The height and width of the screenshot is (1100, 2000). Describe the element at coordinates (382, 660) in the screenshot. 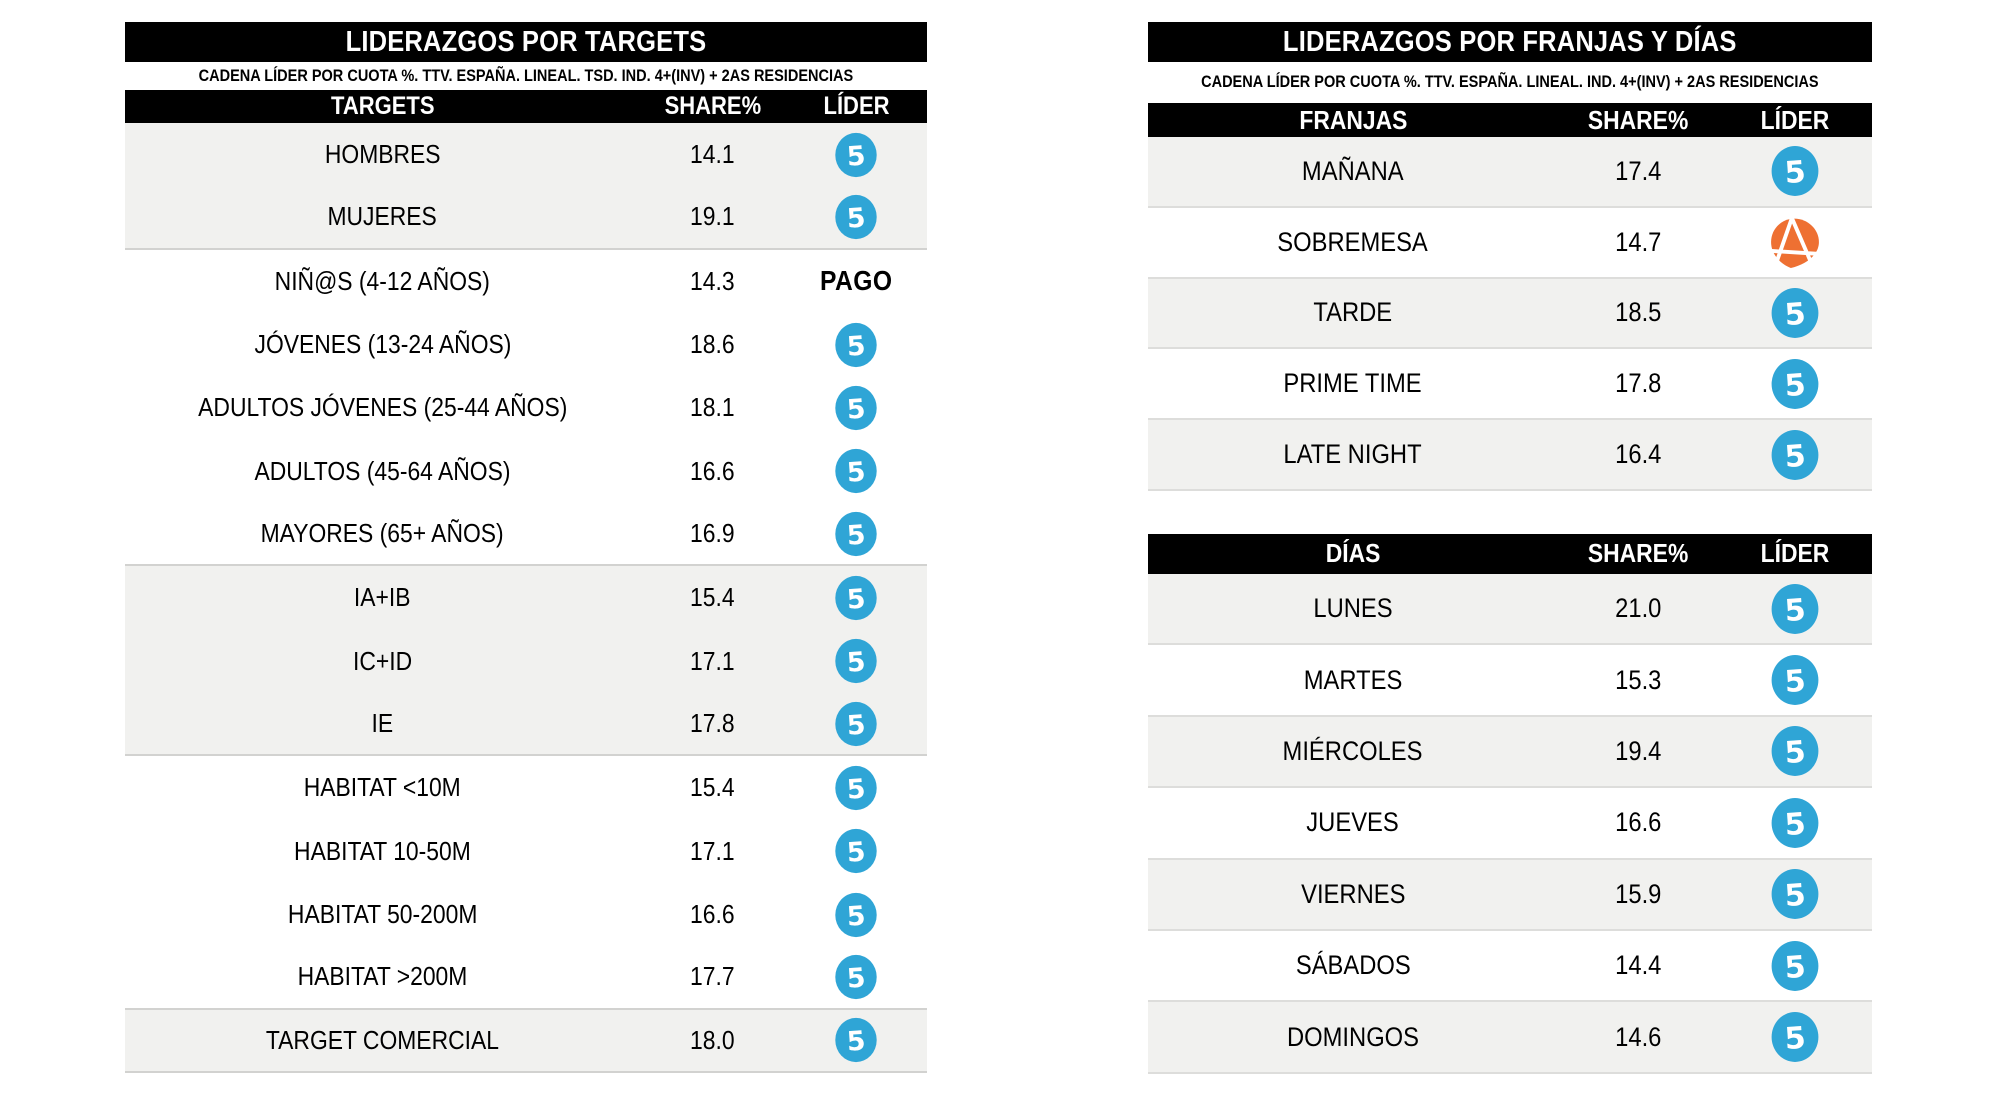

I see `row-label-text: IC+ID` at that location.